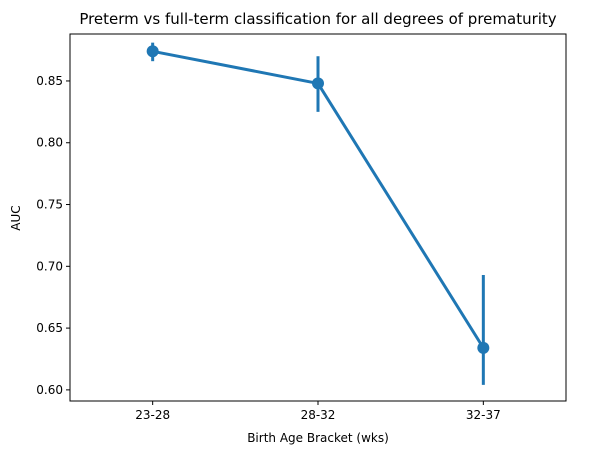 The image size is (592, 455). I want to click on y-tick-label: 0.80, so click(49, 143).